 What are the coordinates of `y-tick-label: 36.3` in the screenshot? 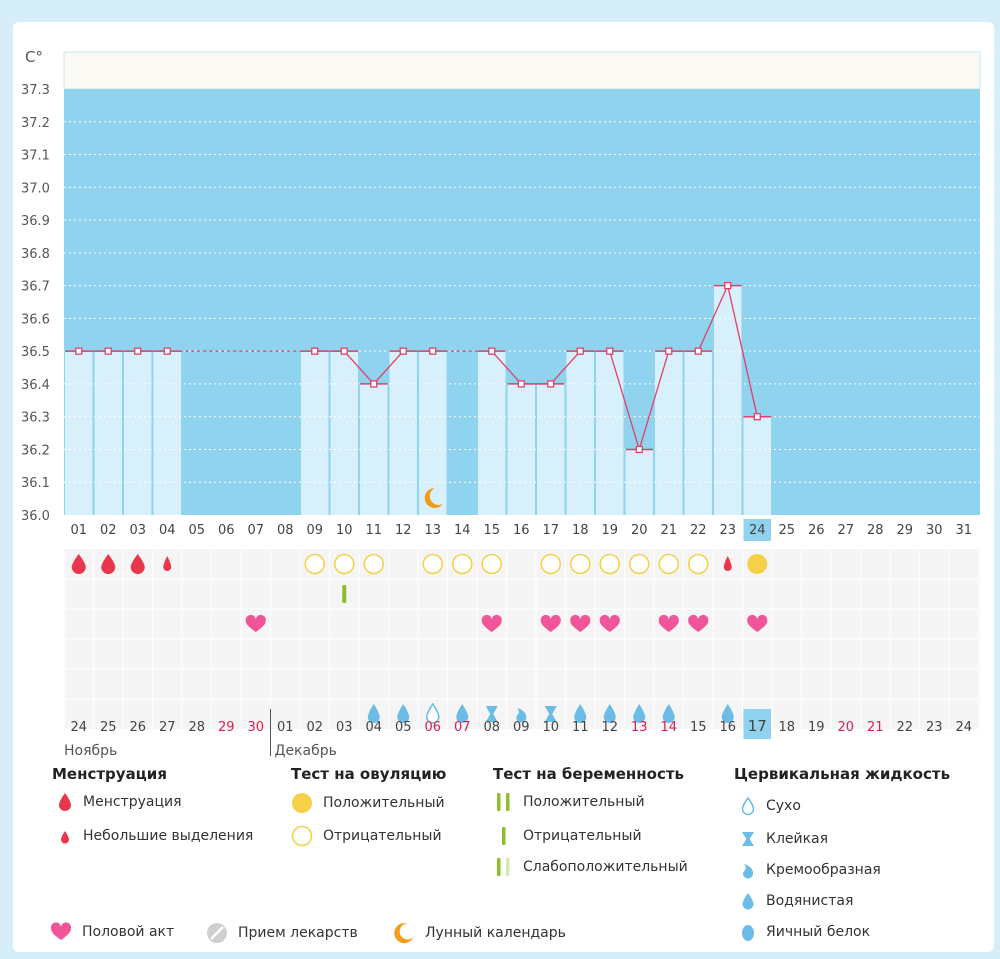 It's located at (35, 418).